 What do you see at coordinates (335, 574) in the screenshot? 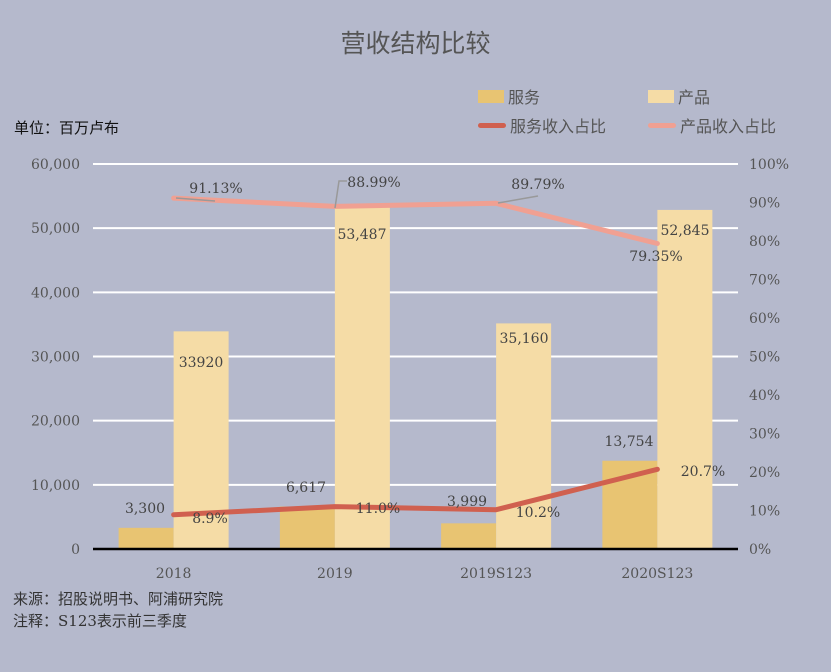
I see `x-tick-label: 2019` at bounding box center [335, 574].